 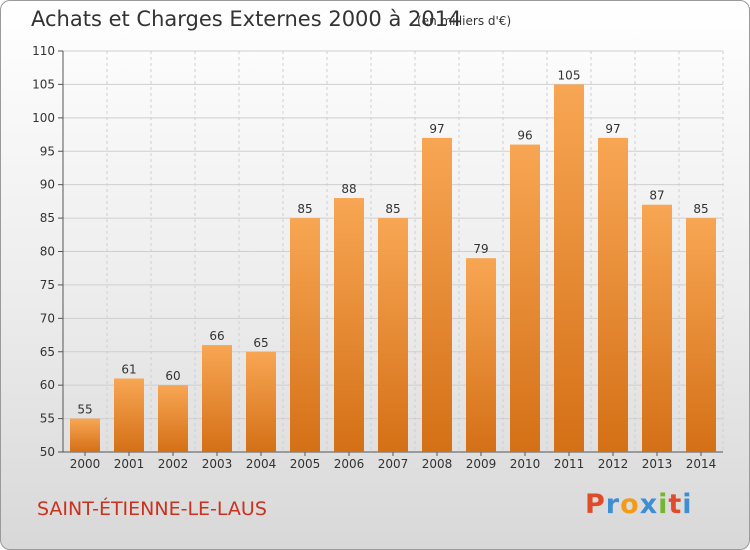 I want to click on bar-2004, so click(x=261, y=401).